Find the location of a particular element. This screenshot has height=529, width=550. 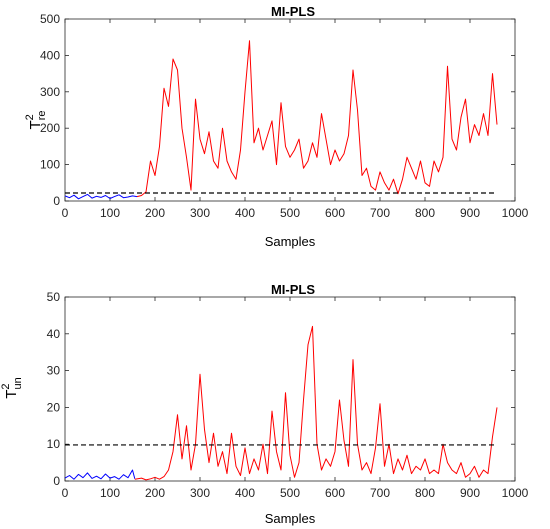

y-tick-label: 40 is located at coordinates (54, 334).